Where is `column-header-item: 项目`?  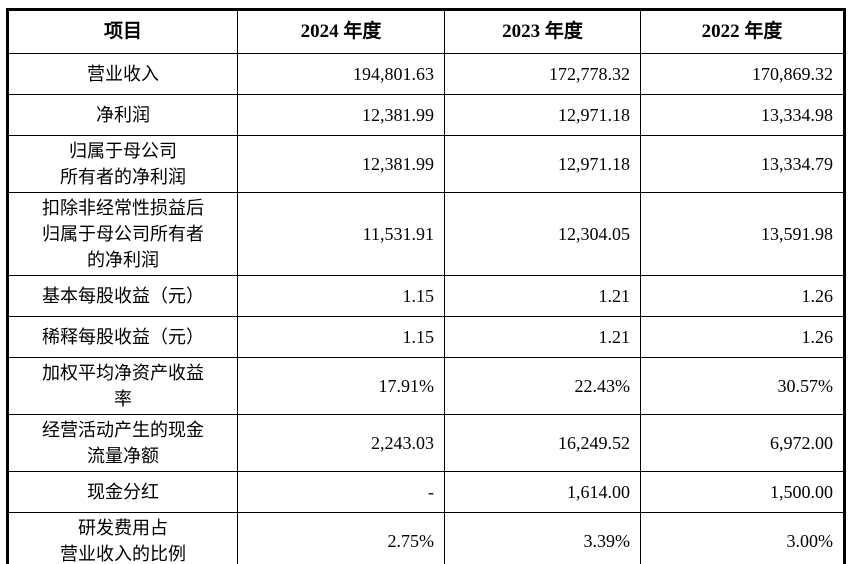 column-header-item: 项目 is located at coordinates (122, 31).